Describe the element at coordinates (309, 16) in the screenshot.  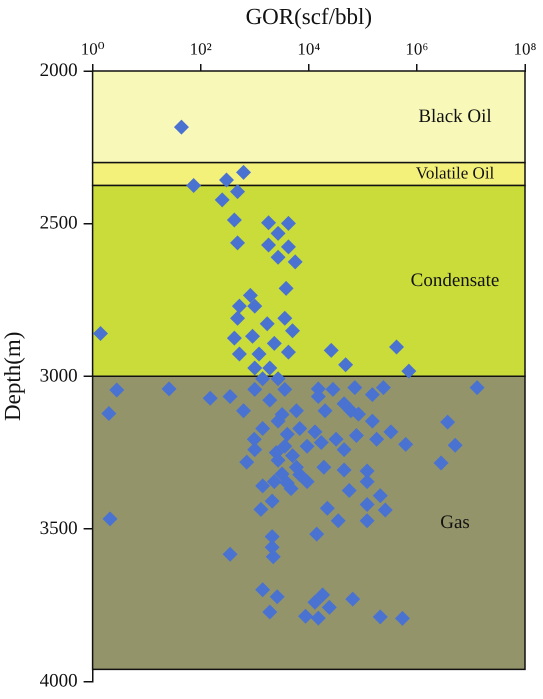
I see `x-axis-title: GOR(scf/bbl)` at that location.